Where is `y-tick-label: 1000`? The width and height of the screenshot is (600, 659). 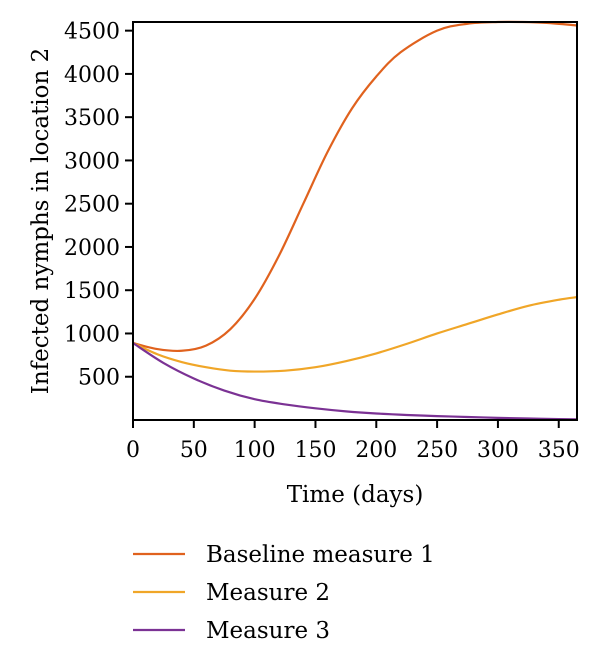 y-tick-label: 1000 is located at coordinates (92, 334).